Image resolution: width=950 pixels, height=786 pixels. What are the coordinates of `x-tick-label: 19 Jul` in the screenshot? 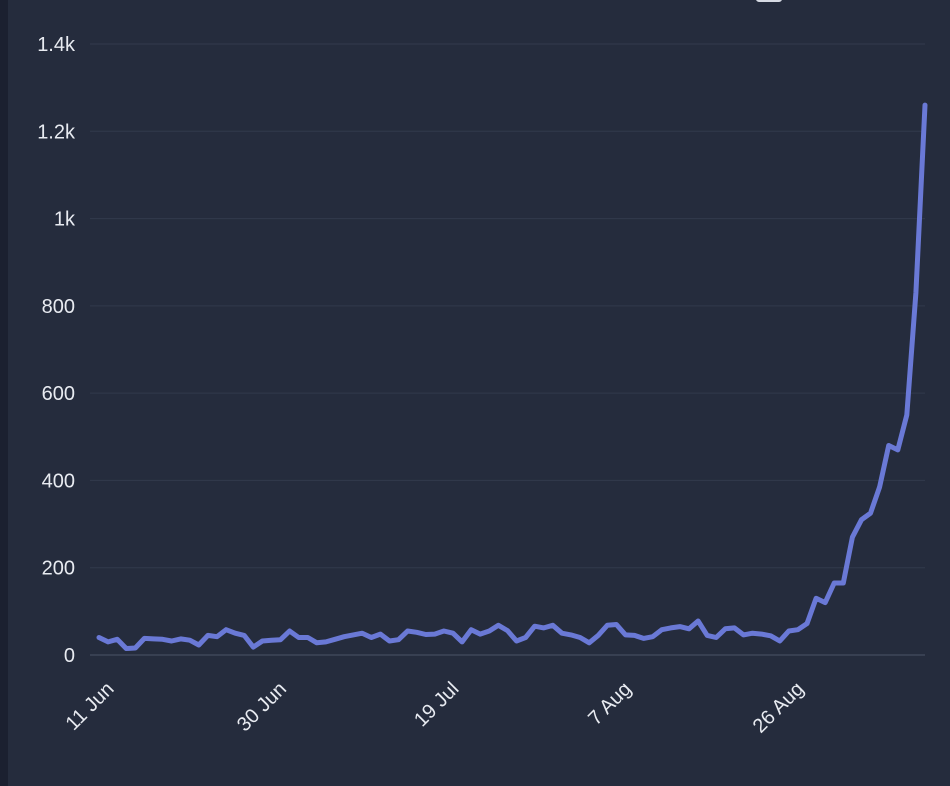 It's located at (436, 704).